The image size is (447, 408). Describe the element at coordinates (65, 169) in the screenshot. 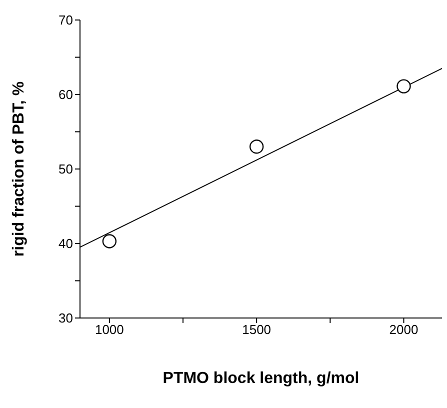

I see `y-tick-label: 50` at that location.